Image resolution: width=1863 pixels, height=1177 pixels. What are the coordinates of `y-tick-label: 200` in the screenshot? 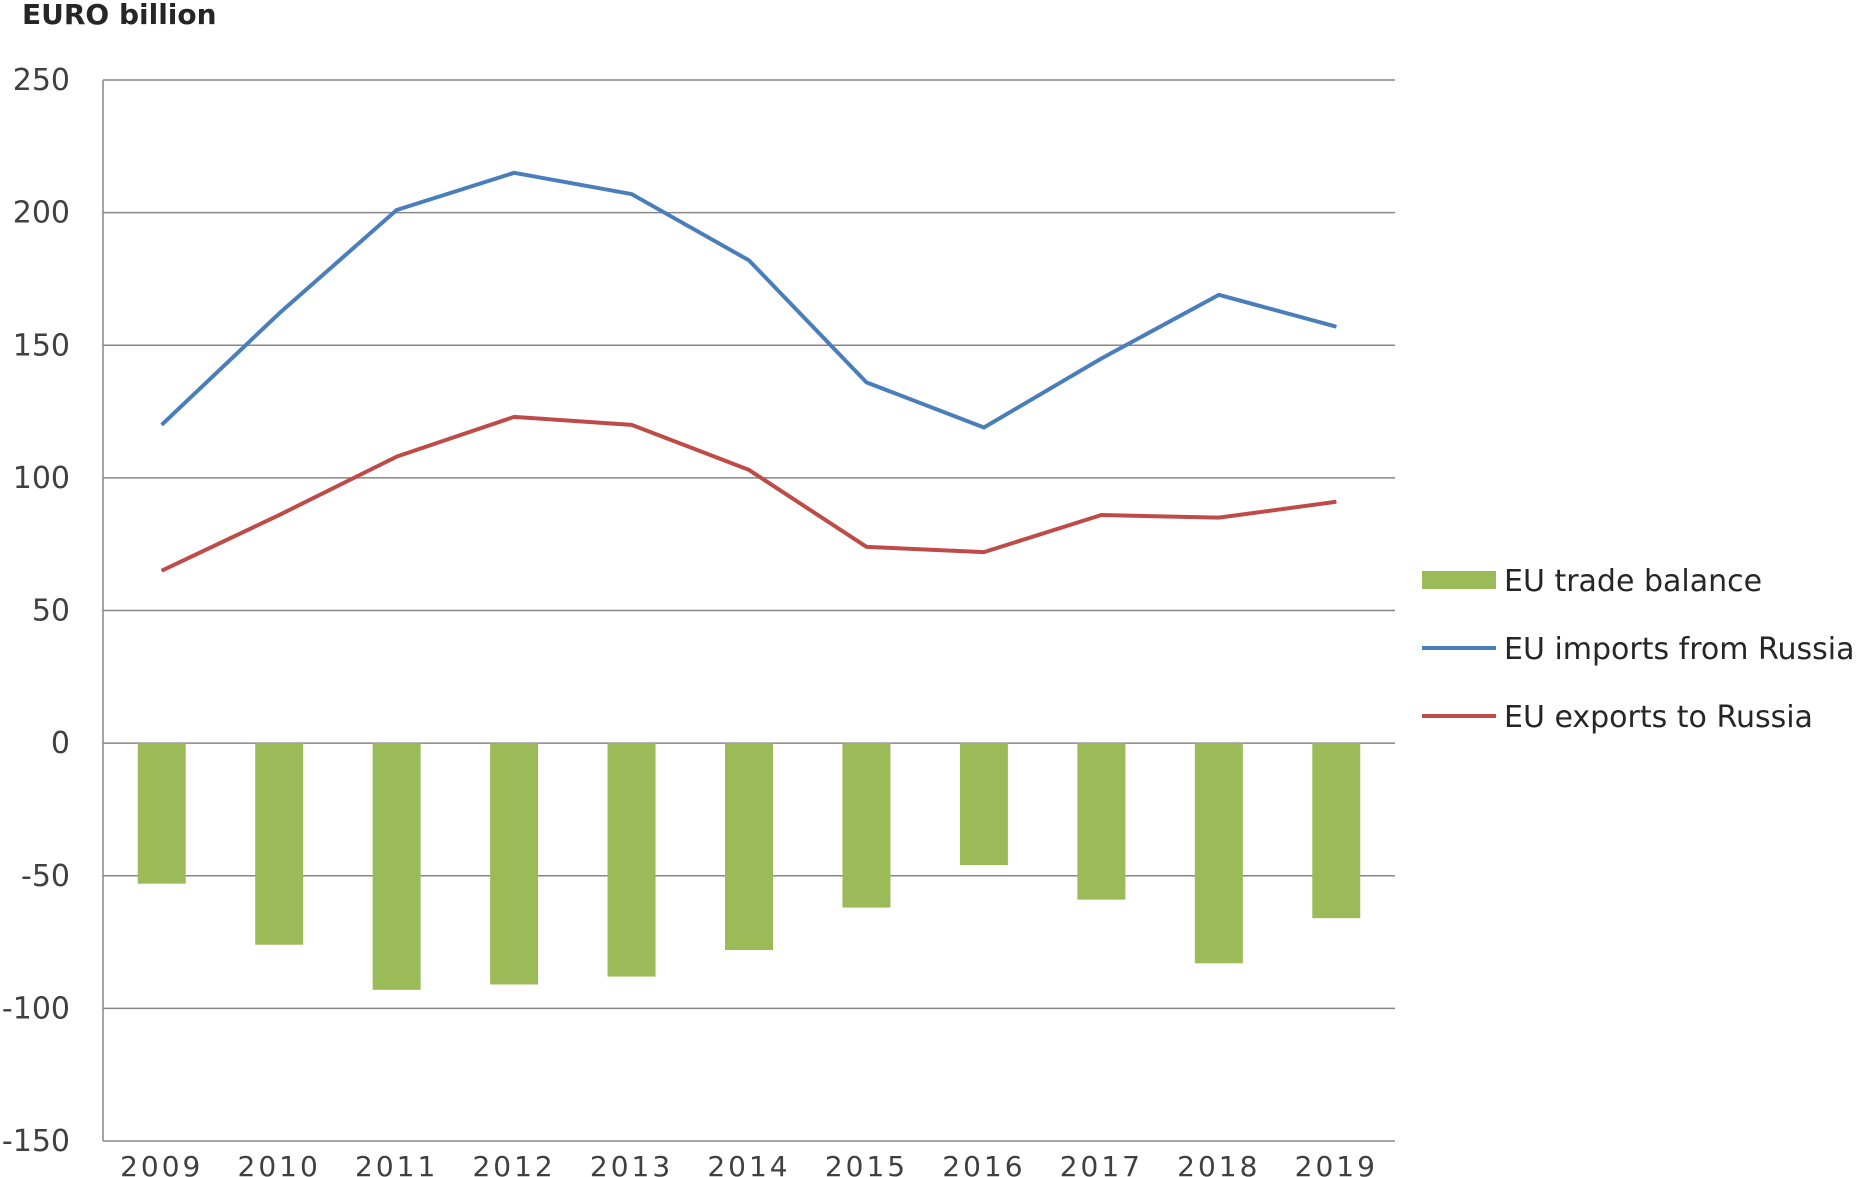 It's located at (41, 213).